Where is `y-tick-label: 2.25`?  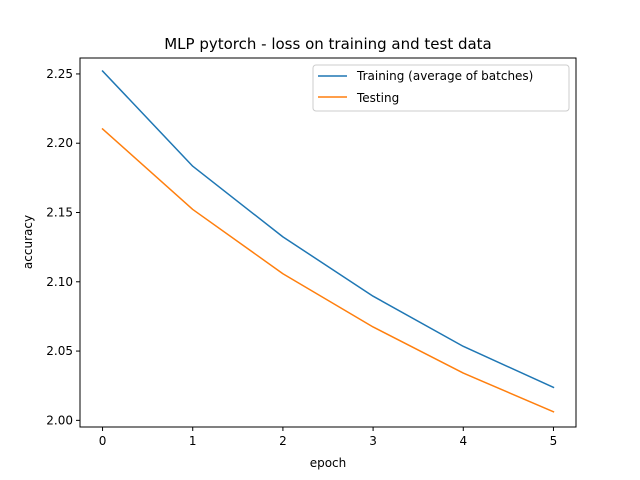 y-tick-label: 2.25 is located at coordinates (59, 74).